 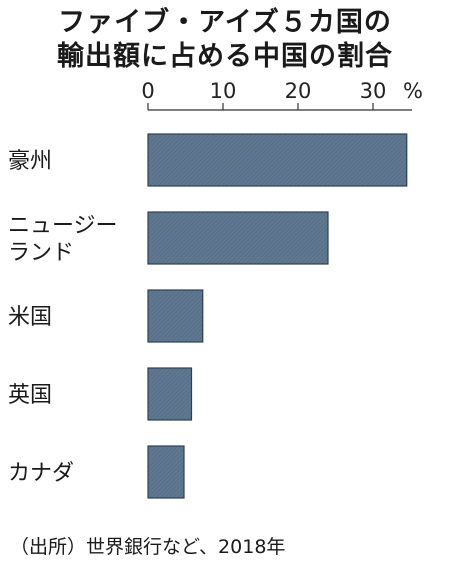 What do you see at coordinates (30, 395) in the screenshot?
I see `category-label-3: 英国` at bounding box center [30, 395].